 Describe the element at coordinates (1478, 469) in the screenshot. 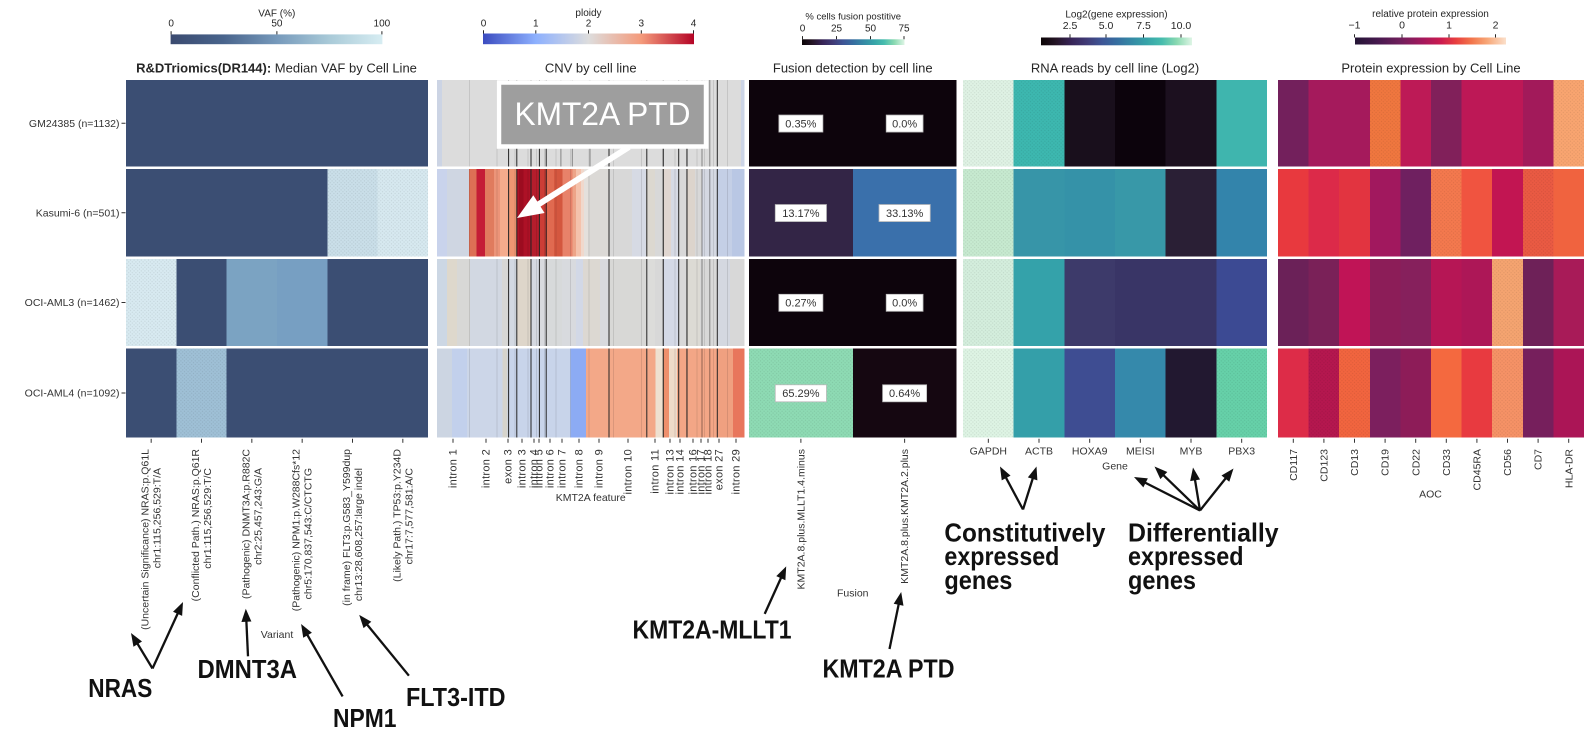

I see `svg-text: CD45RA` at that location.